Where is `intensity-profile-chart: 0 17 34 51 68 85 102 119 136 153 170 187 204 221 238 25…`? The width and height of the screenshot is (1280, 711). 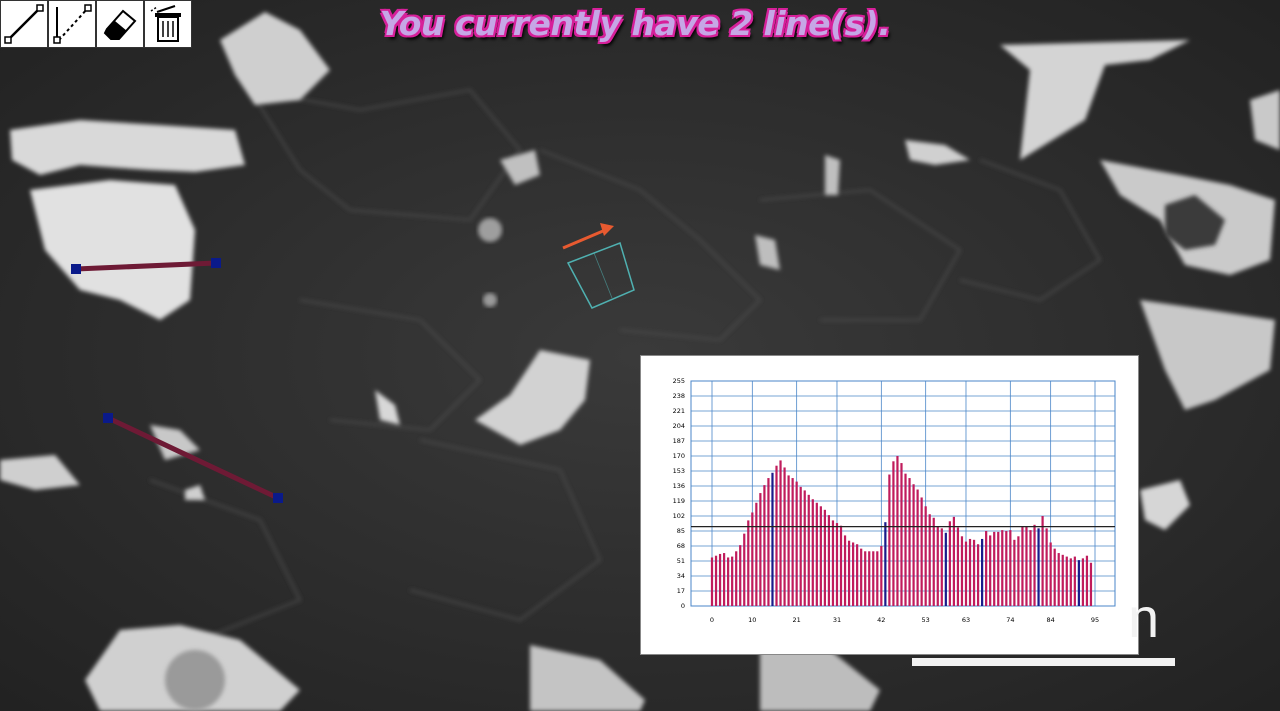 intensity-profile-chart: 0 17 34 51 68 85 102 119 136 153 170 187 204 221 238 25… is located at coordinates (894, 500).